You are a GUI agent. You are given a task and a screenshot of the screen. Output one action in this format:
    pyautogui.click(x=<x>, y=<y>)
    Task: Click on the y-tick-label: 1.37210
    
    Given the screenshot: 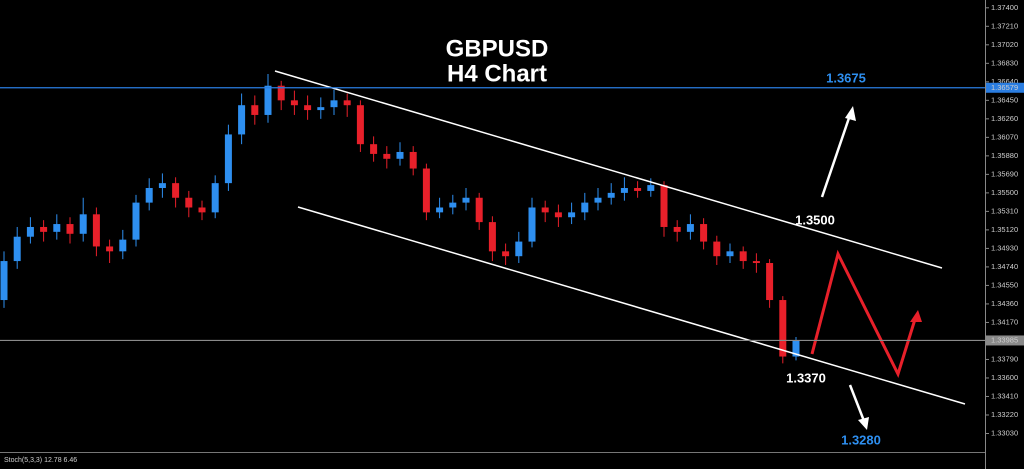 What is the action you would take?
    pyautogui.click(x=1004, y=25)
    